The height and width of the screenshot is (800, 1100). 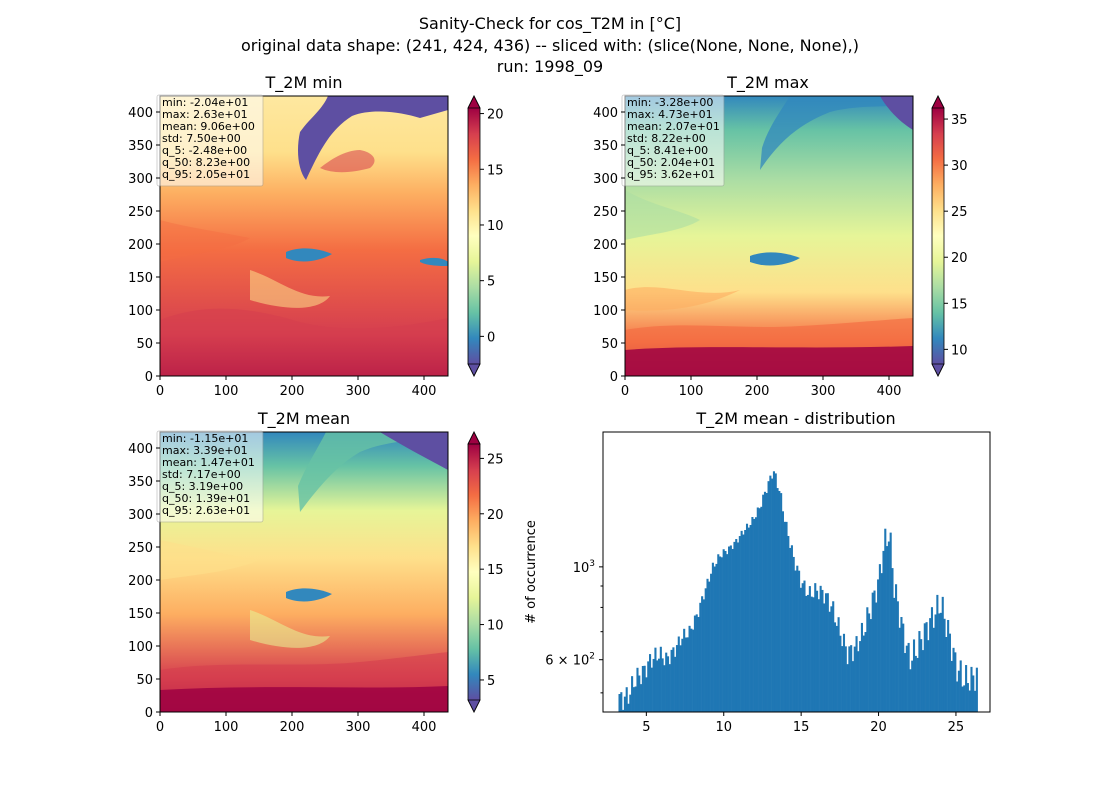 What do you see at coordinates (495, 115) in the screenshot?
I see `colorbar-tick-label: 20` at bounding box center [495, 115].